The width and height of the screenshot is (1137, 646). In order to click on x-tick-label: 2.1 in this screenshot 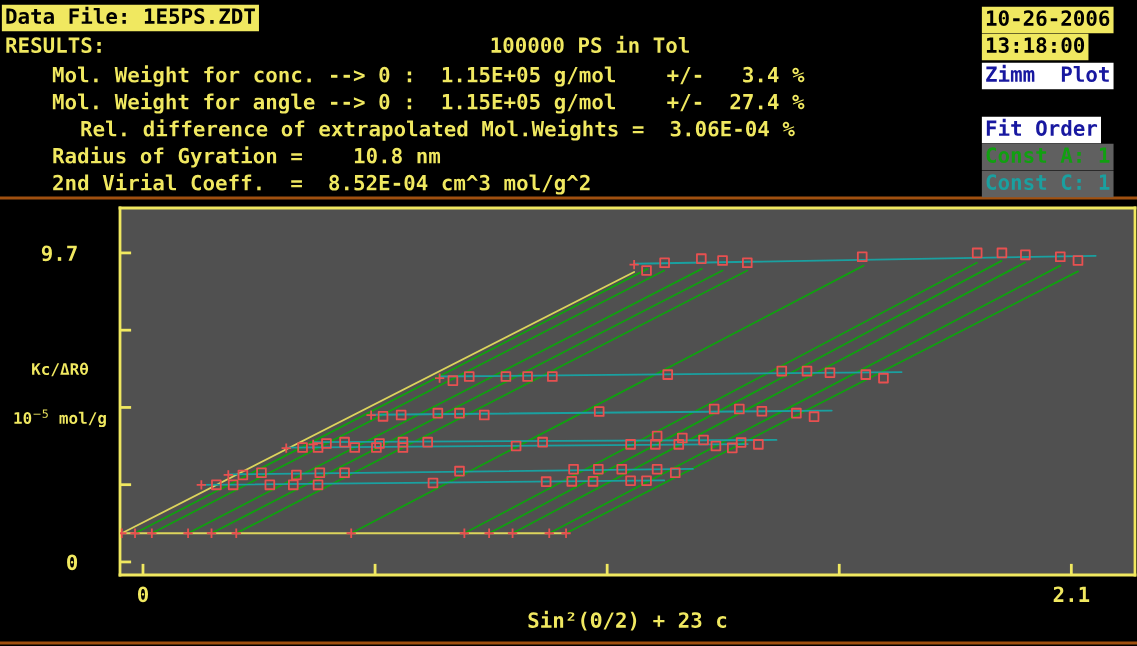, I will do `click(1071, 594)`.